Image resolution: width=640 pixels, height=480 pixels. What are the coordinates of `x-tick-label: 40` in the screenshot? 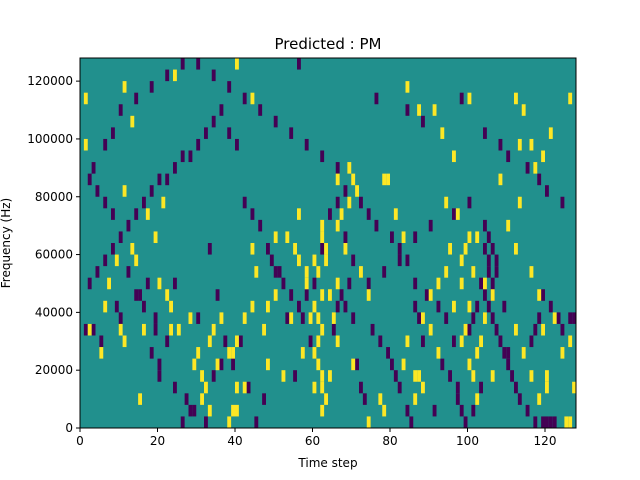 It's located at (234, 441).